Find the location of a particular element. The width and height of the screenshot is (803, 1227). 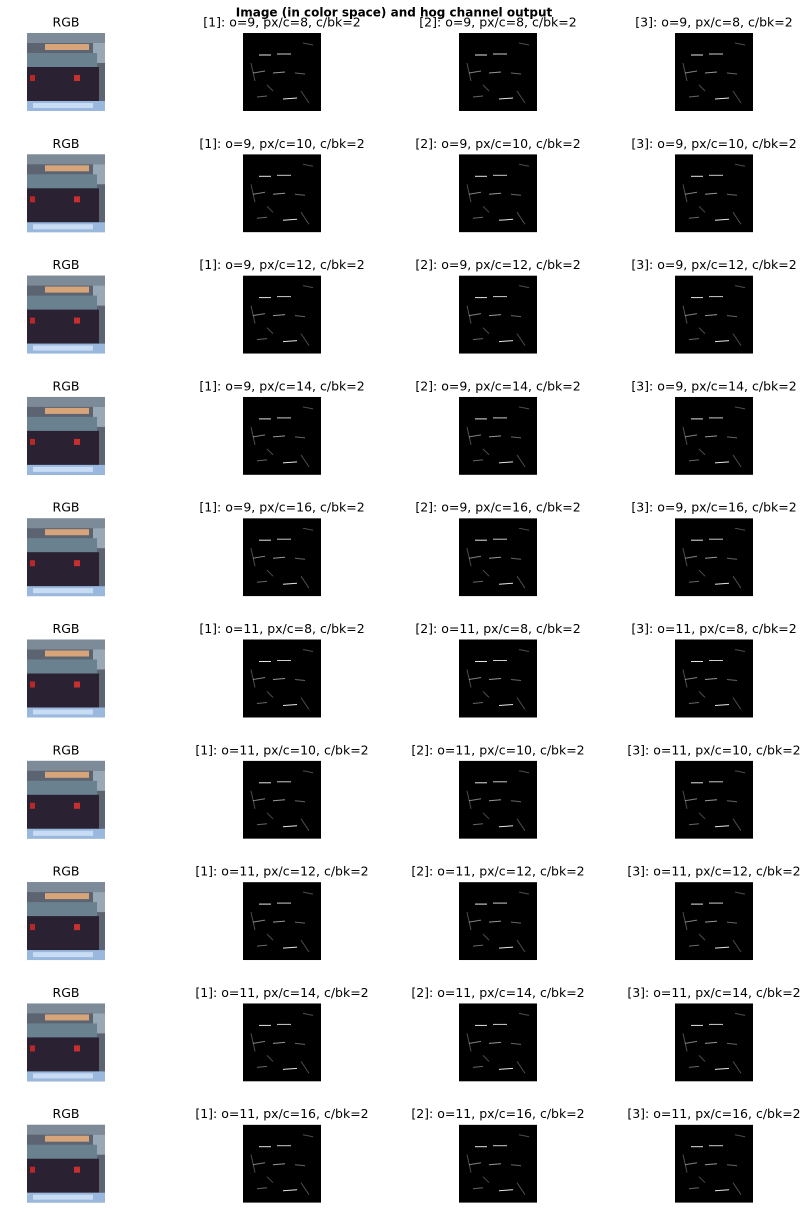

panel-title: [2]: o=9, px/c=8, c/bk=2 is located at coordinates (497, 22).